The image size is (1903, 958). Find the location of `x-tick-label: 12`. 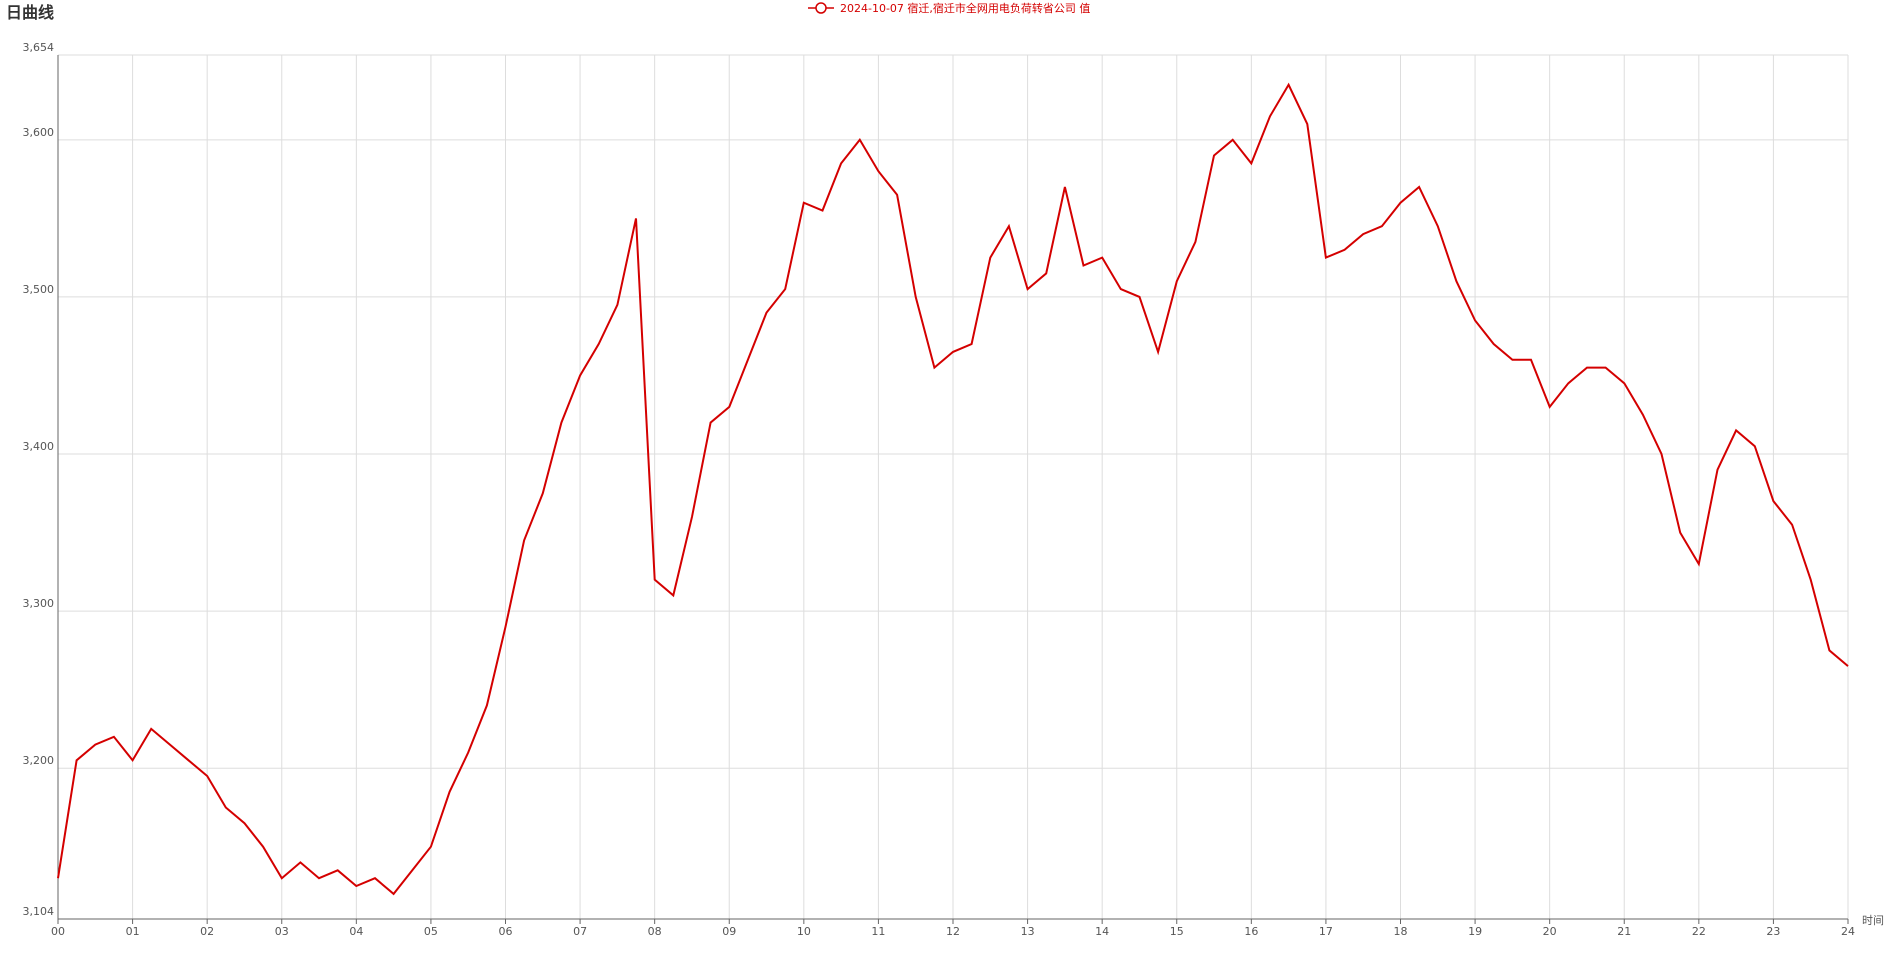

x-tick-label: 12 is located at coordinates (953, 931).